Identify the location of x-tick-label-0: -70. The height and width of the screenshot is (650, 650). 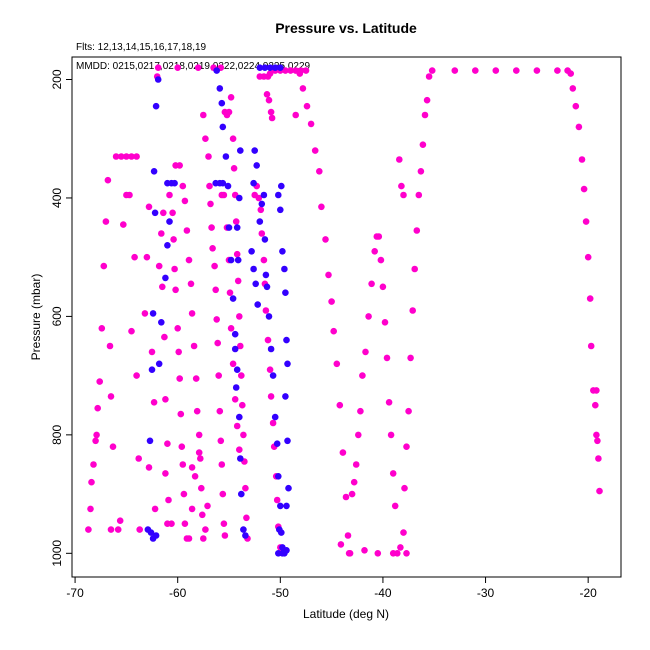
(75, 593).